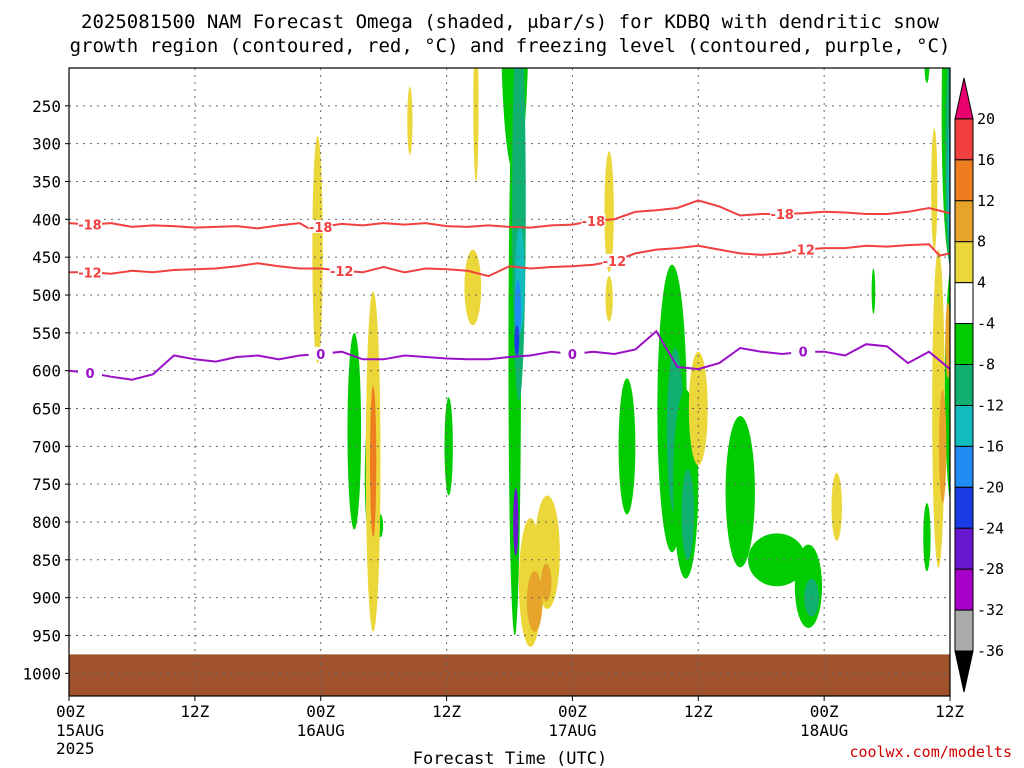 The image size is (1024, 768). Describe the element at coordinates (194, 711) in the screenshot. I see `x-tick-time-1: 12Z` at that location.